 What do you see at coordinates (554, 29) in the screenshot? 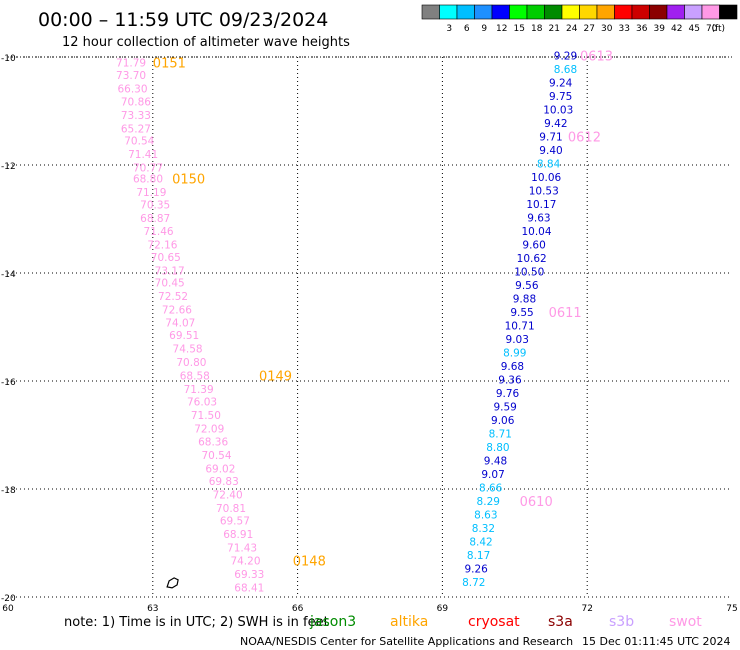
I see `legend-tick-label: 21` at bounding box center [554, 29].